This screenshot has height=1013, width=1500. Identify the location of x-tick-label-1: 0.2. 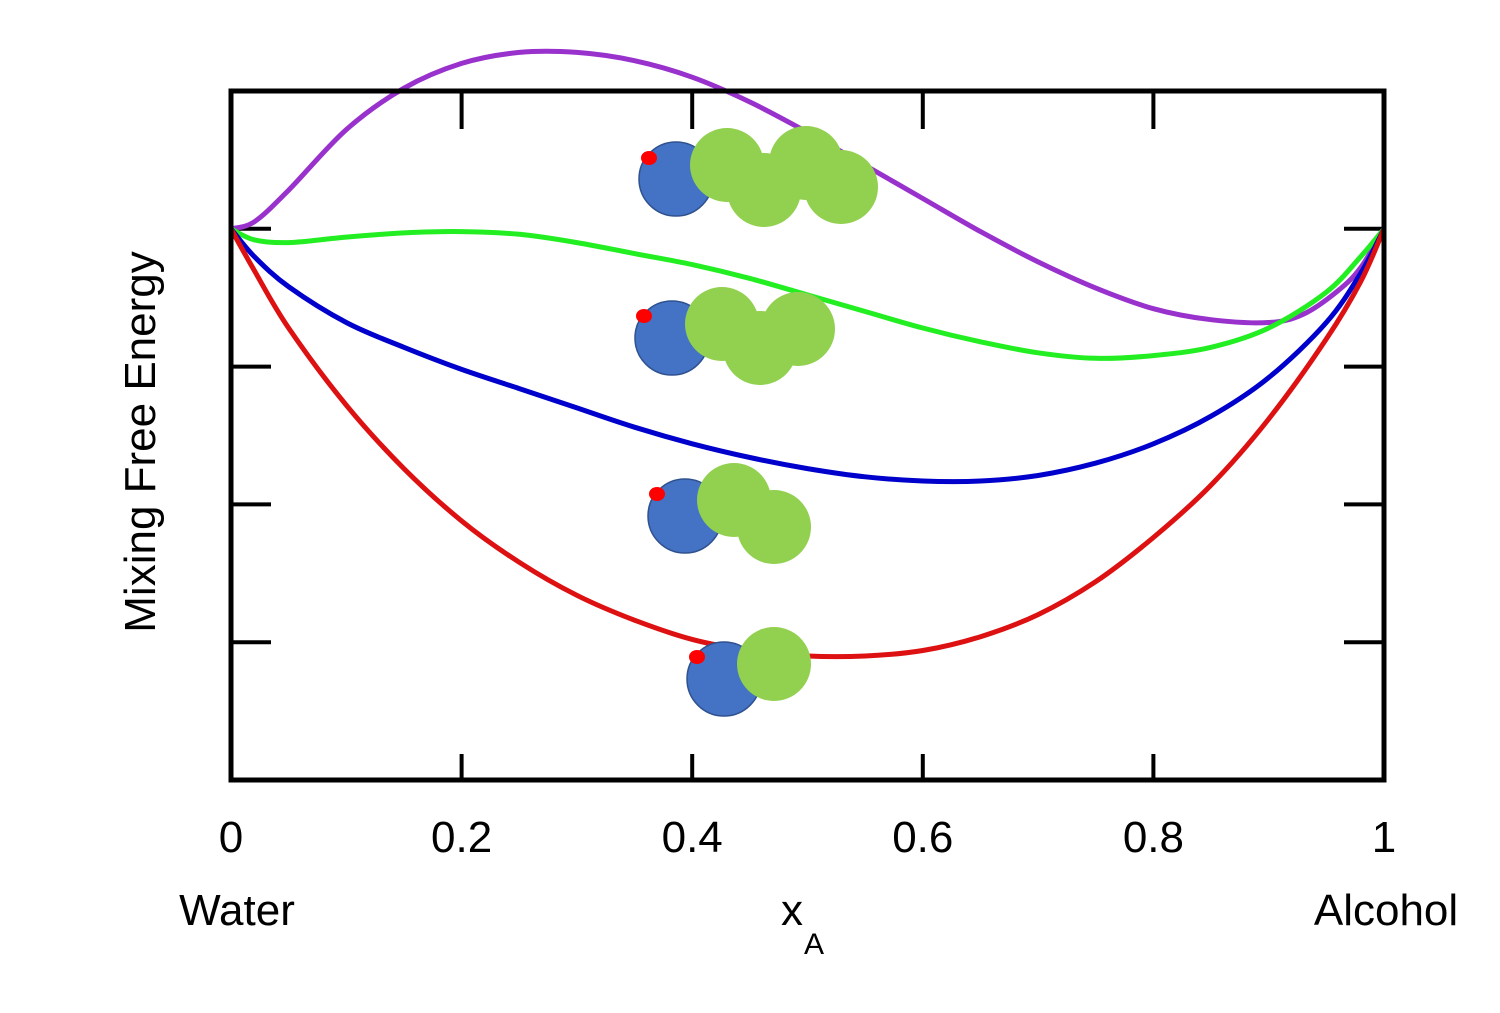
(461, 837).